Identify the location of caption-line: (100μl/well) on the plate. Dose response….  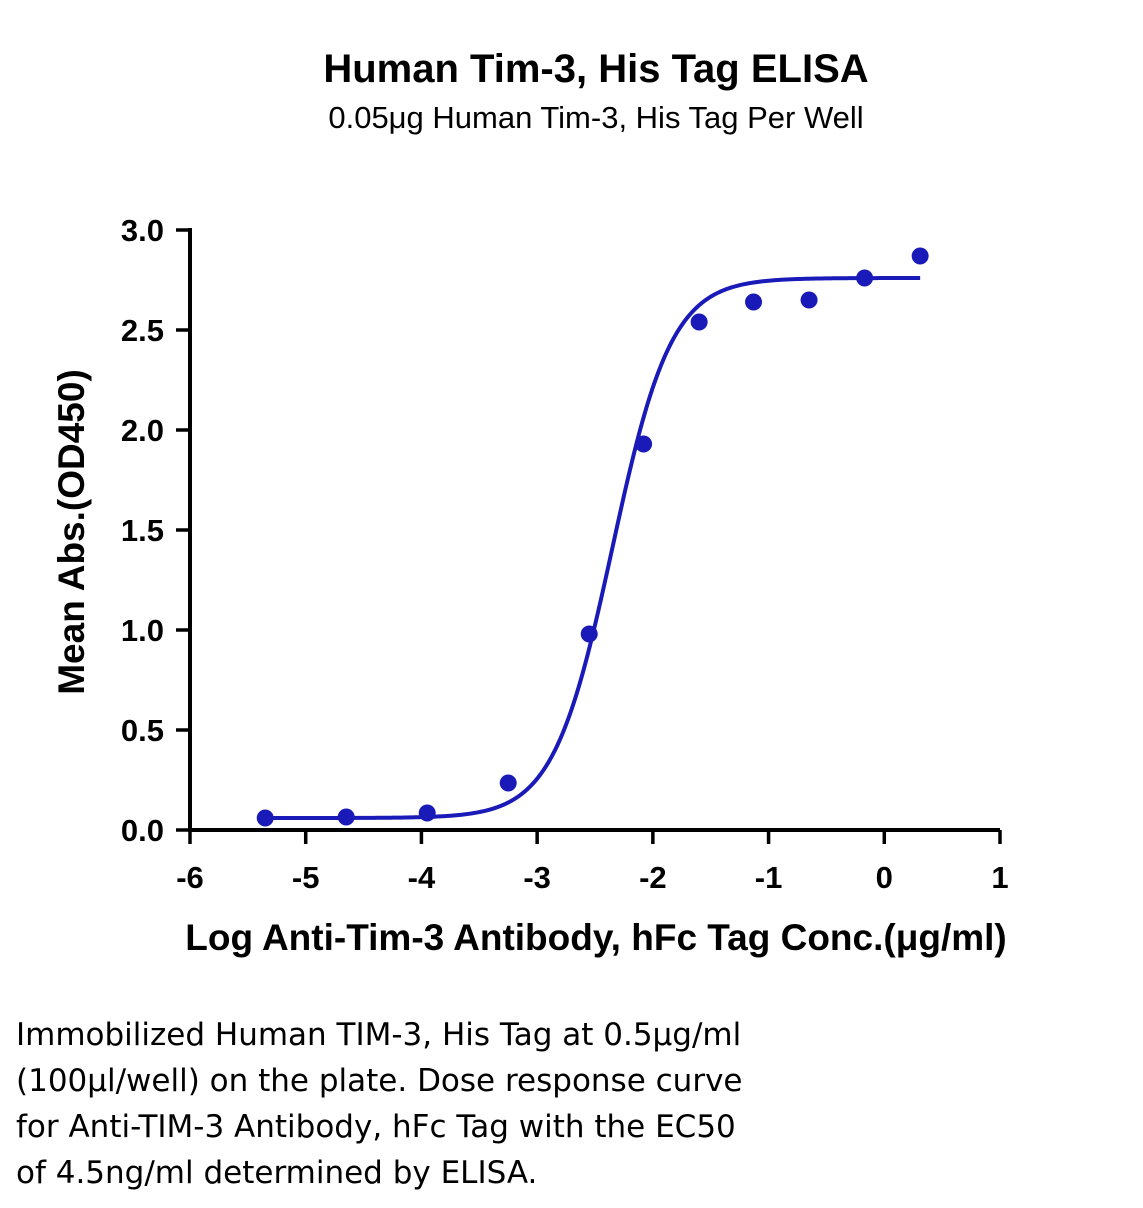
(379, 1081).